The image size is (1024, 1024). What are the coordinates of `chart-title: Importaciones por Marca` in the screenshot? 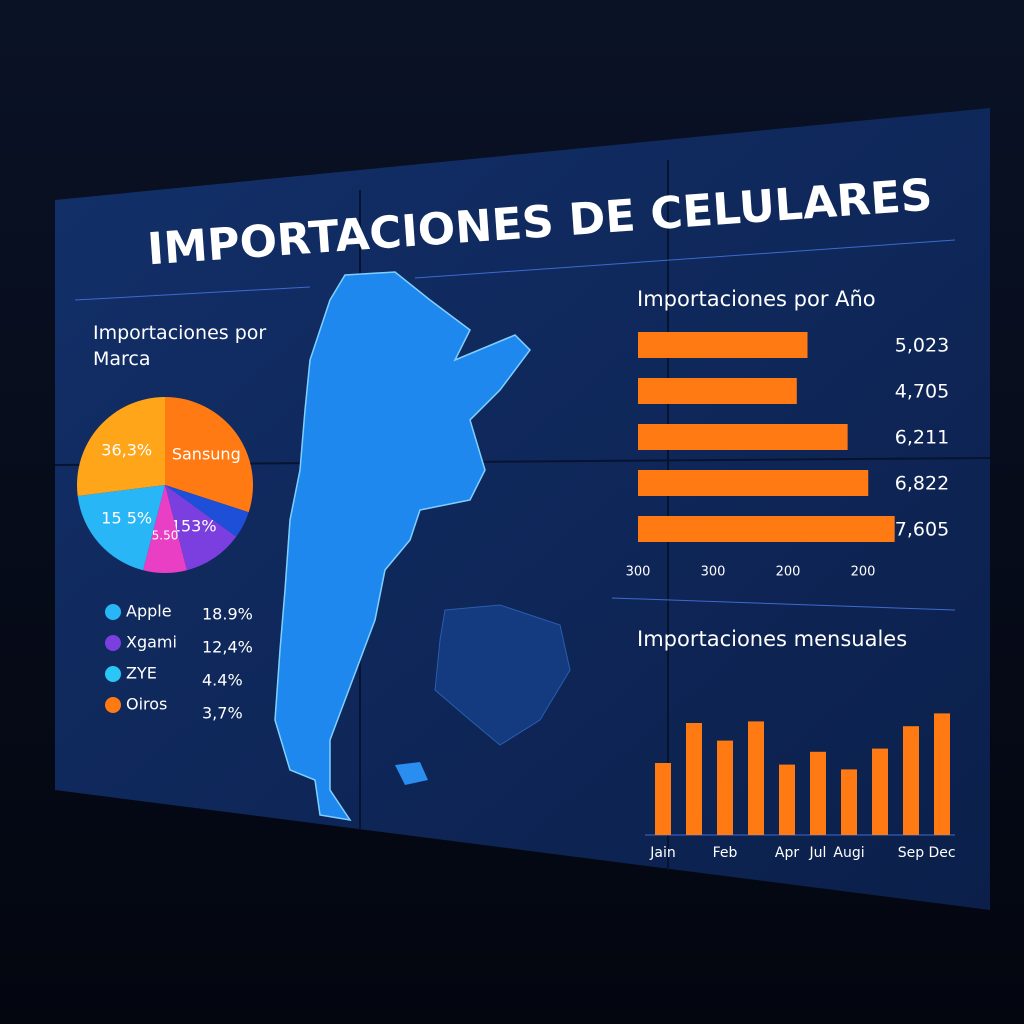 It's located at (180, 346).